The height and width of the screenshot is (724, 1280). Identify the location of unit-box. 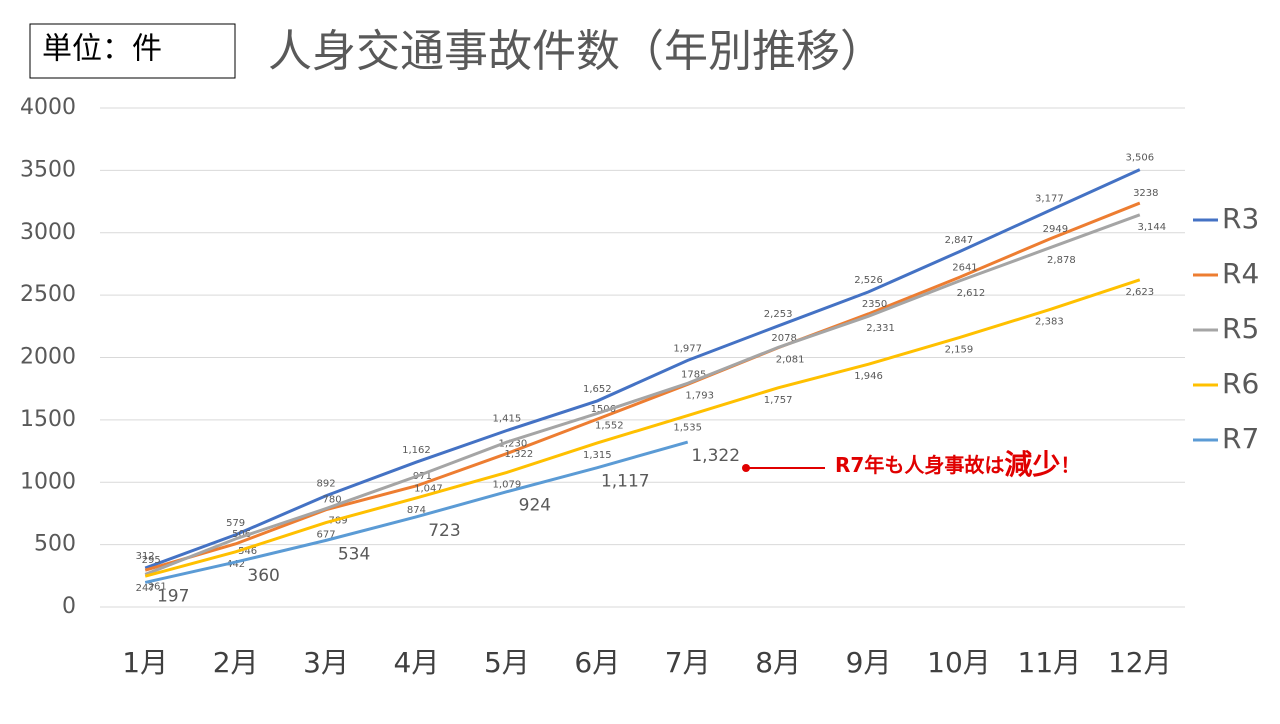
(132, 51).